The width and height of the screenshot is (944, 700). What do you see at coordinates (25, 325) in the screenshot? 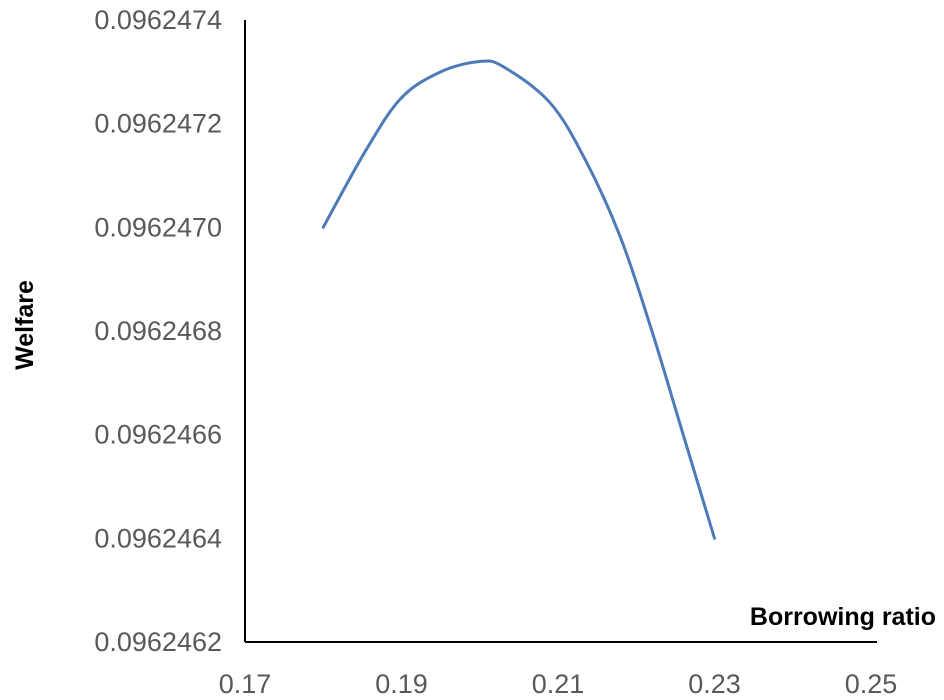
I see `y-axis-title: Welfare` at bounding box center [25, 325].